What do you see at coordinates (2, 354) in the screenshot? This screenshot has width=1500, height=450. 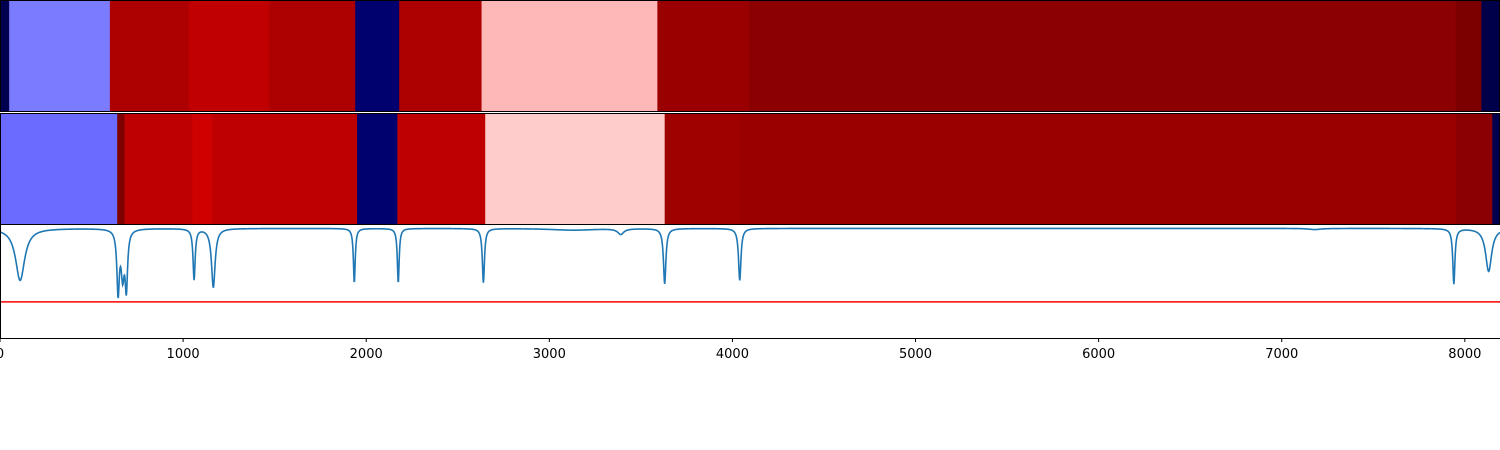 I see `x-tick-label: 0` at bounding box center [2, 354].